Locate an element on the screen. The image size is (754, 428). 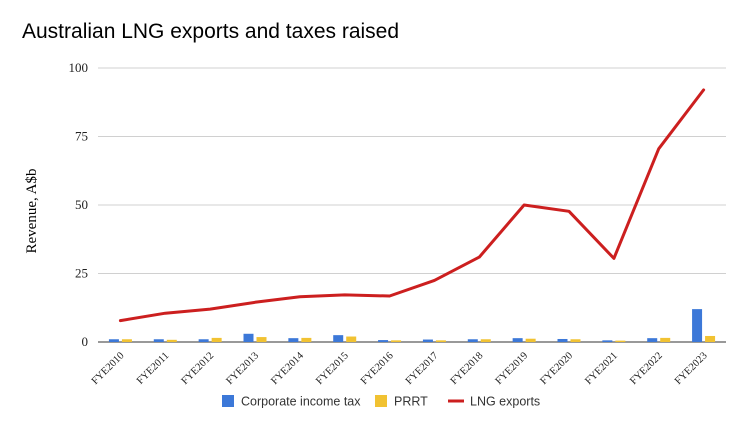
x-tick-label: FYE2020 is located at coordinates (556, 368).